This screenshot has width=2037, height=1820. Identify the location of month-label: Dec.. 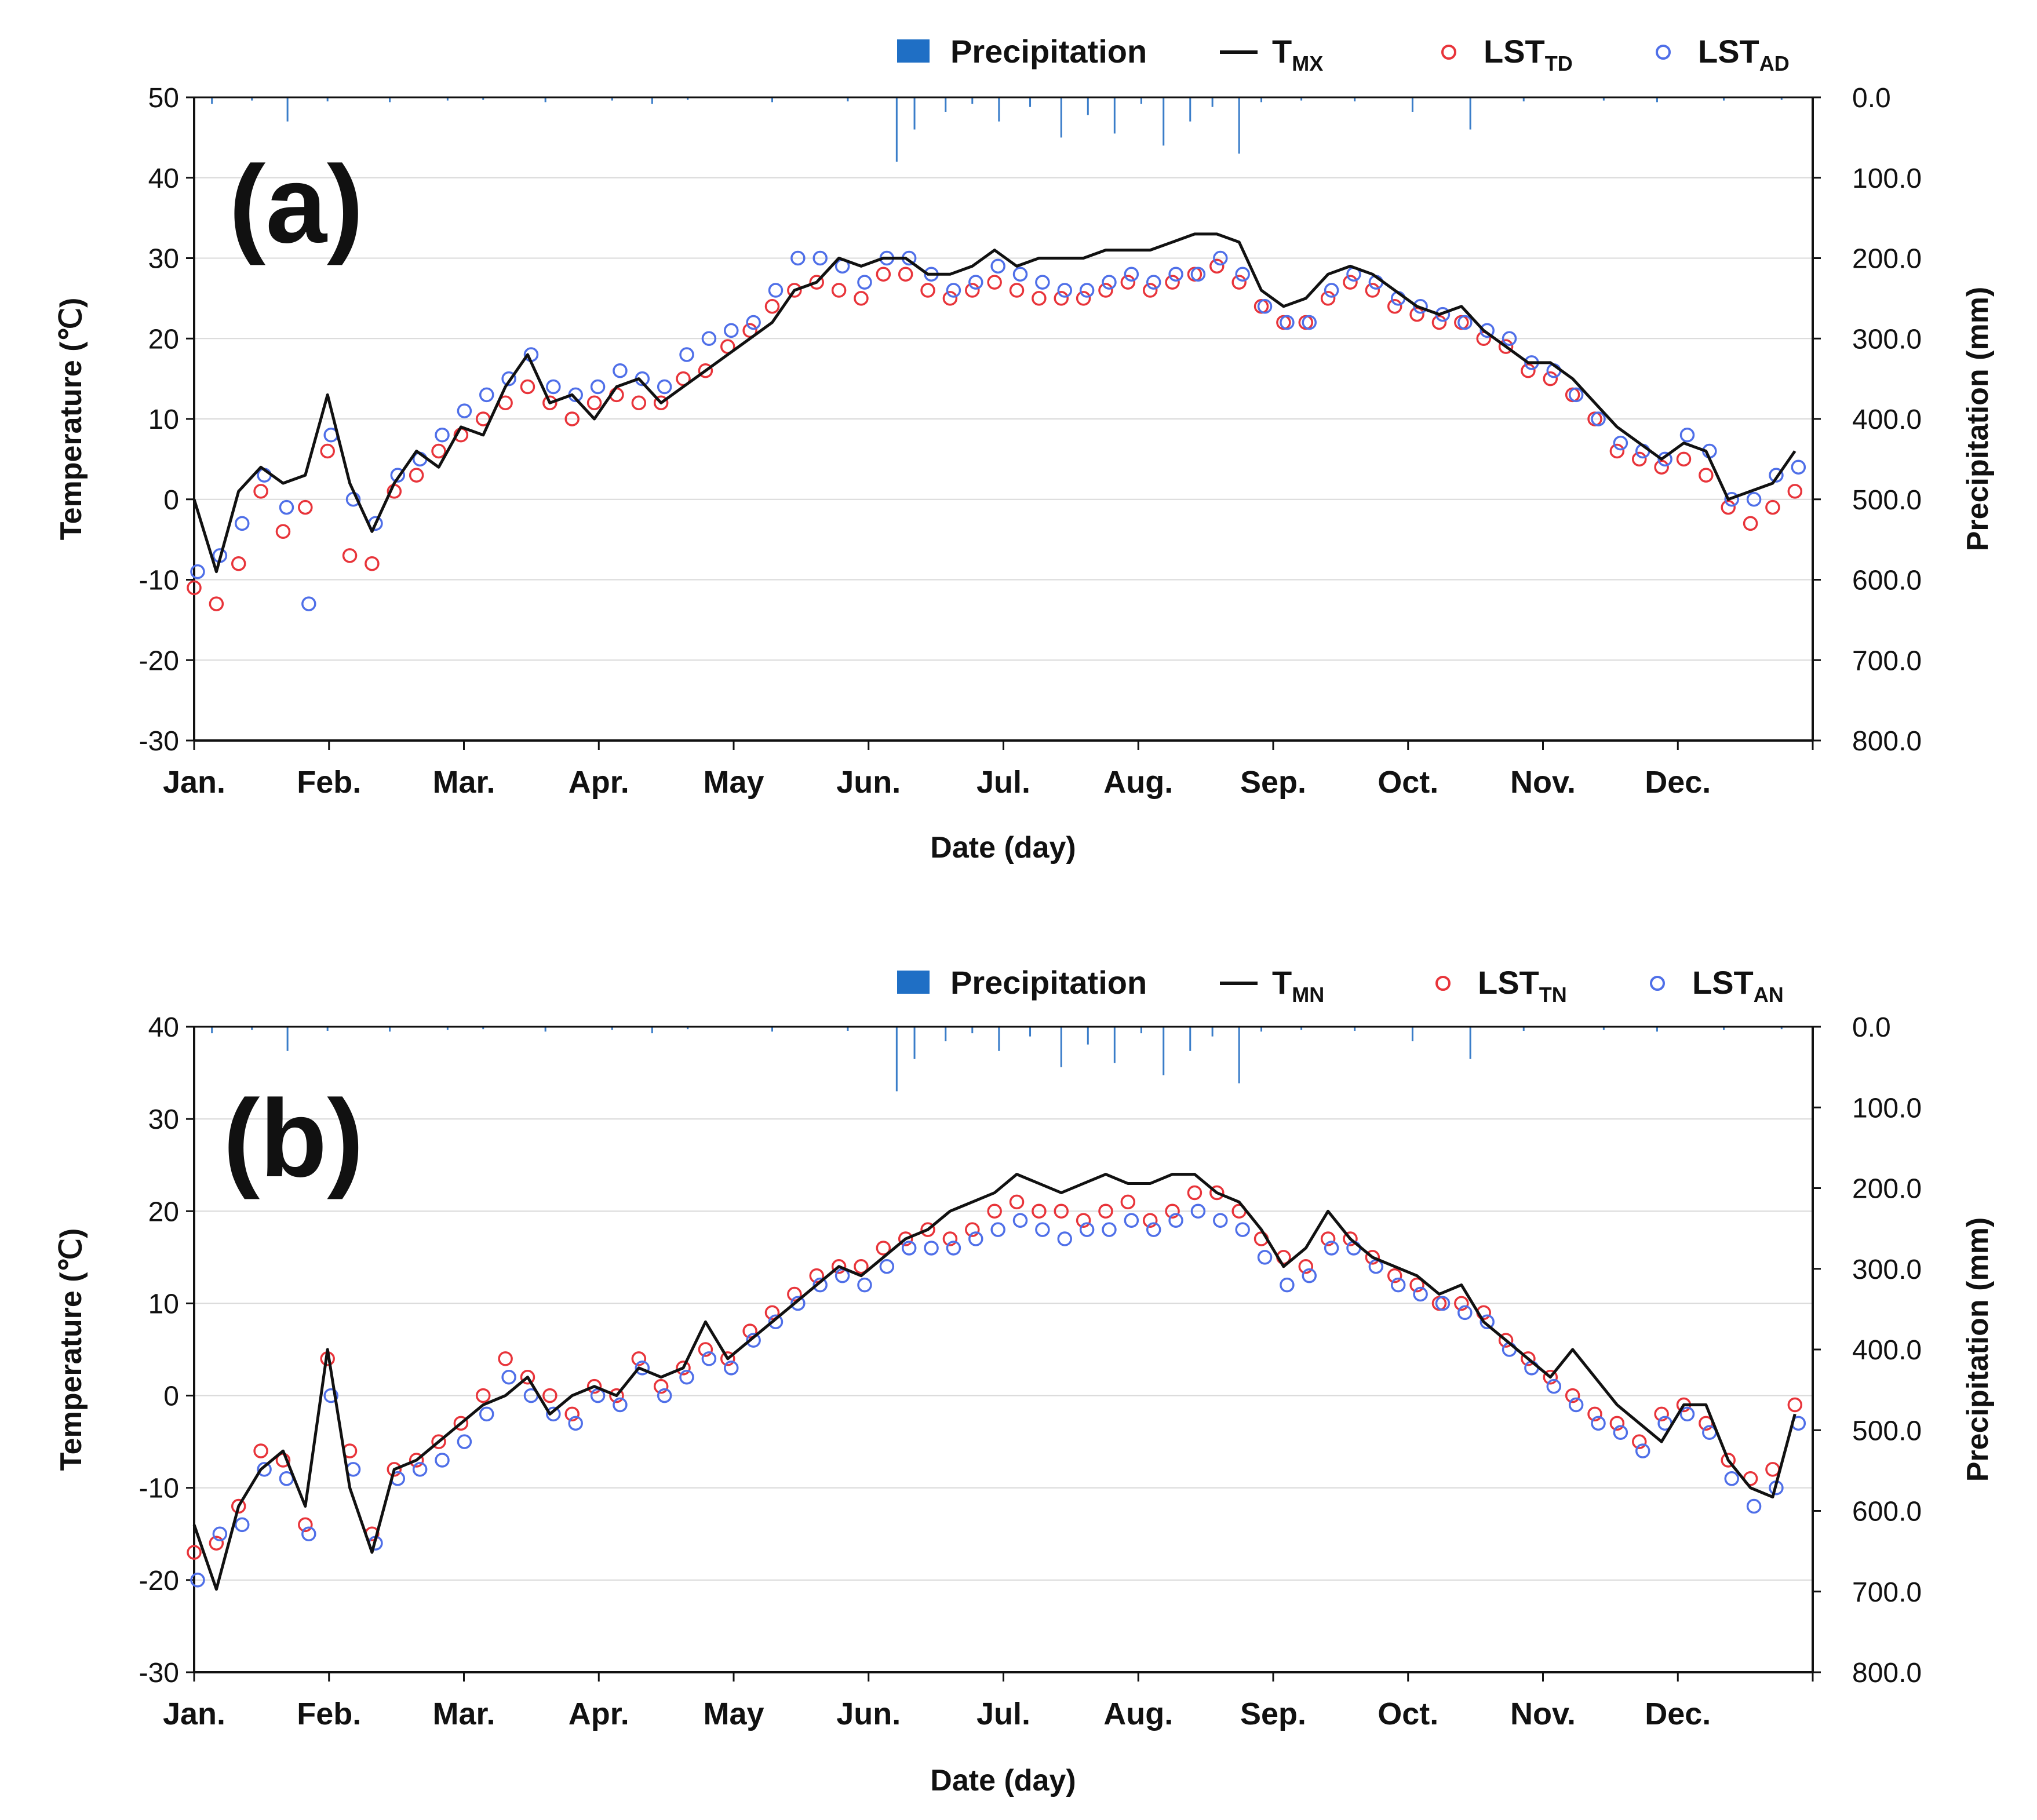
(1678, 1714).